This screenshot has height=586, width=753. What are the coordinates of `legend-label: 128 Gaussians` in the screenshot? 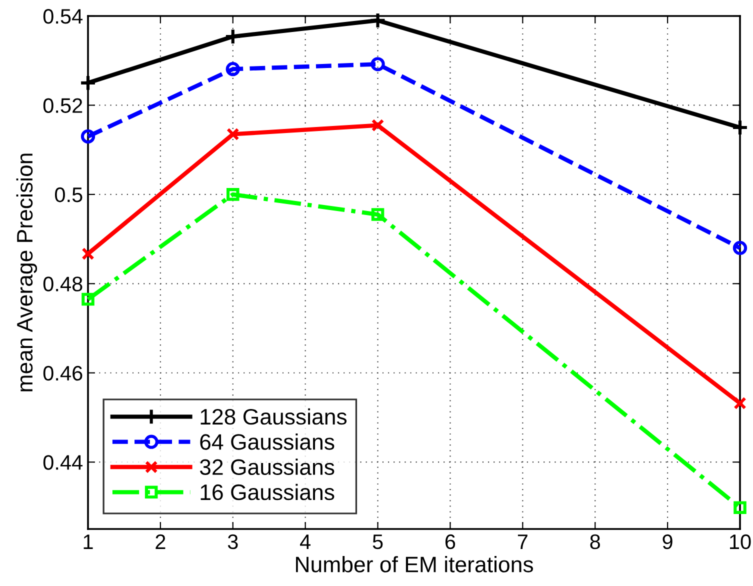 It's located at (273, 416).